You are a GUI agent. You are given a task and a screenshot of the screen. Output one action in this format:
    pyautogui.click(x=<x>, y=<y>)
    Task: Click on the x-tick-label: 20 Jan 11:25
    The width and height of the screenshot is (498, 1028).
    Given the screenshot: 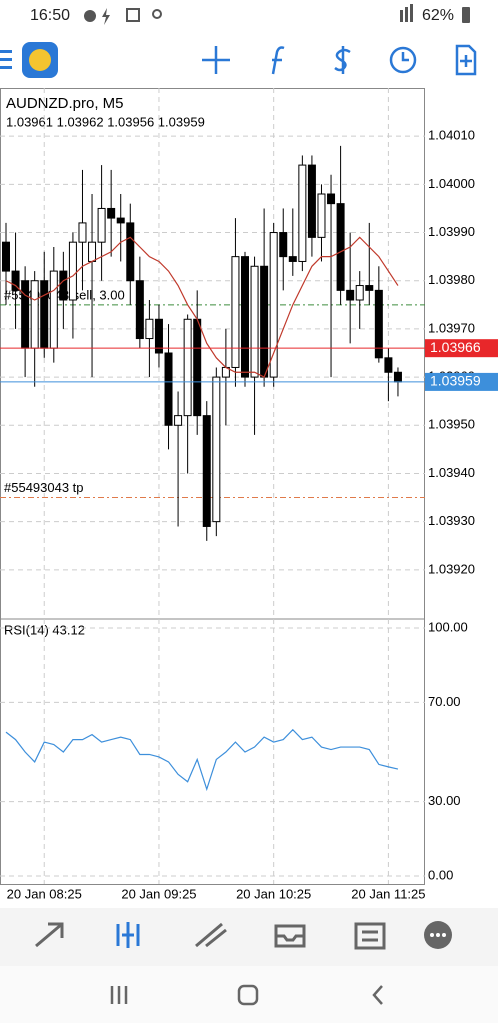 What is the action you would take?
    pyautogui.click(x=388, y=893)
    